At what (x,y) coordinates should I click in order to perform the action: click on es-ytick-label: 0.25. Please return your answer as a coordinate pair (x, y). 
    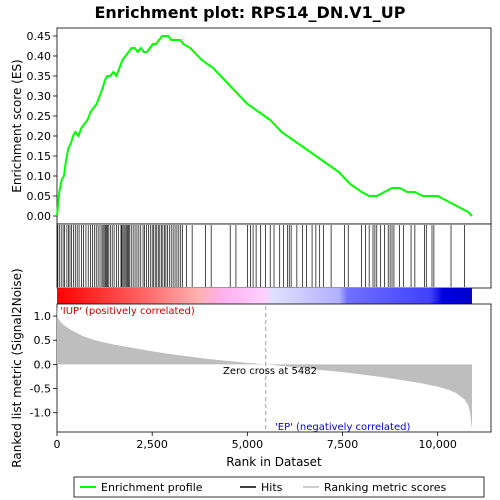
    Looking at the image, I should click on (39, 116).